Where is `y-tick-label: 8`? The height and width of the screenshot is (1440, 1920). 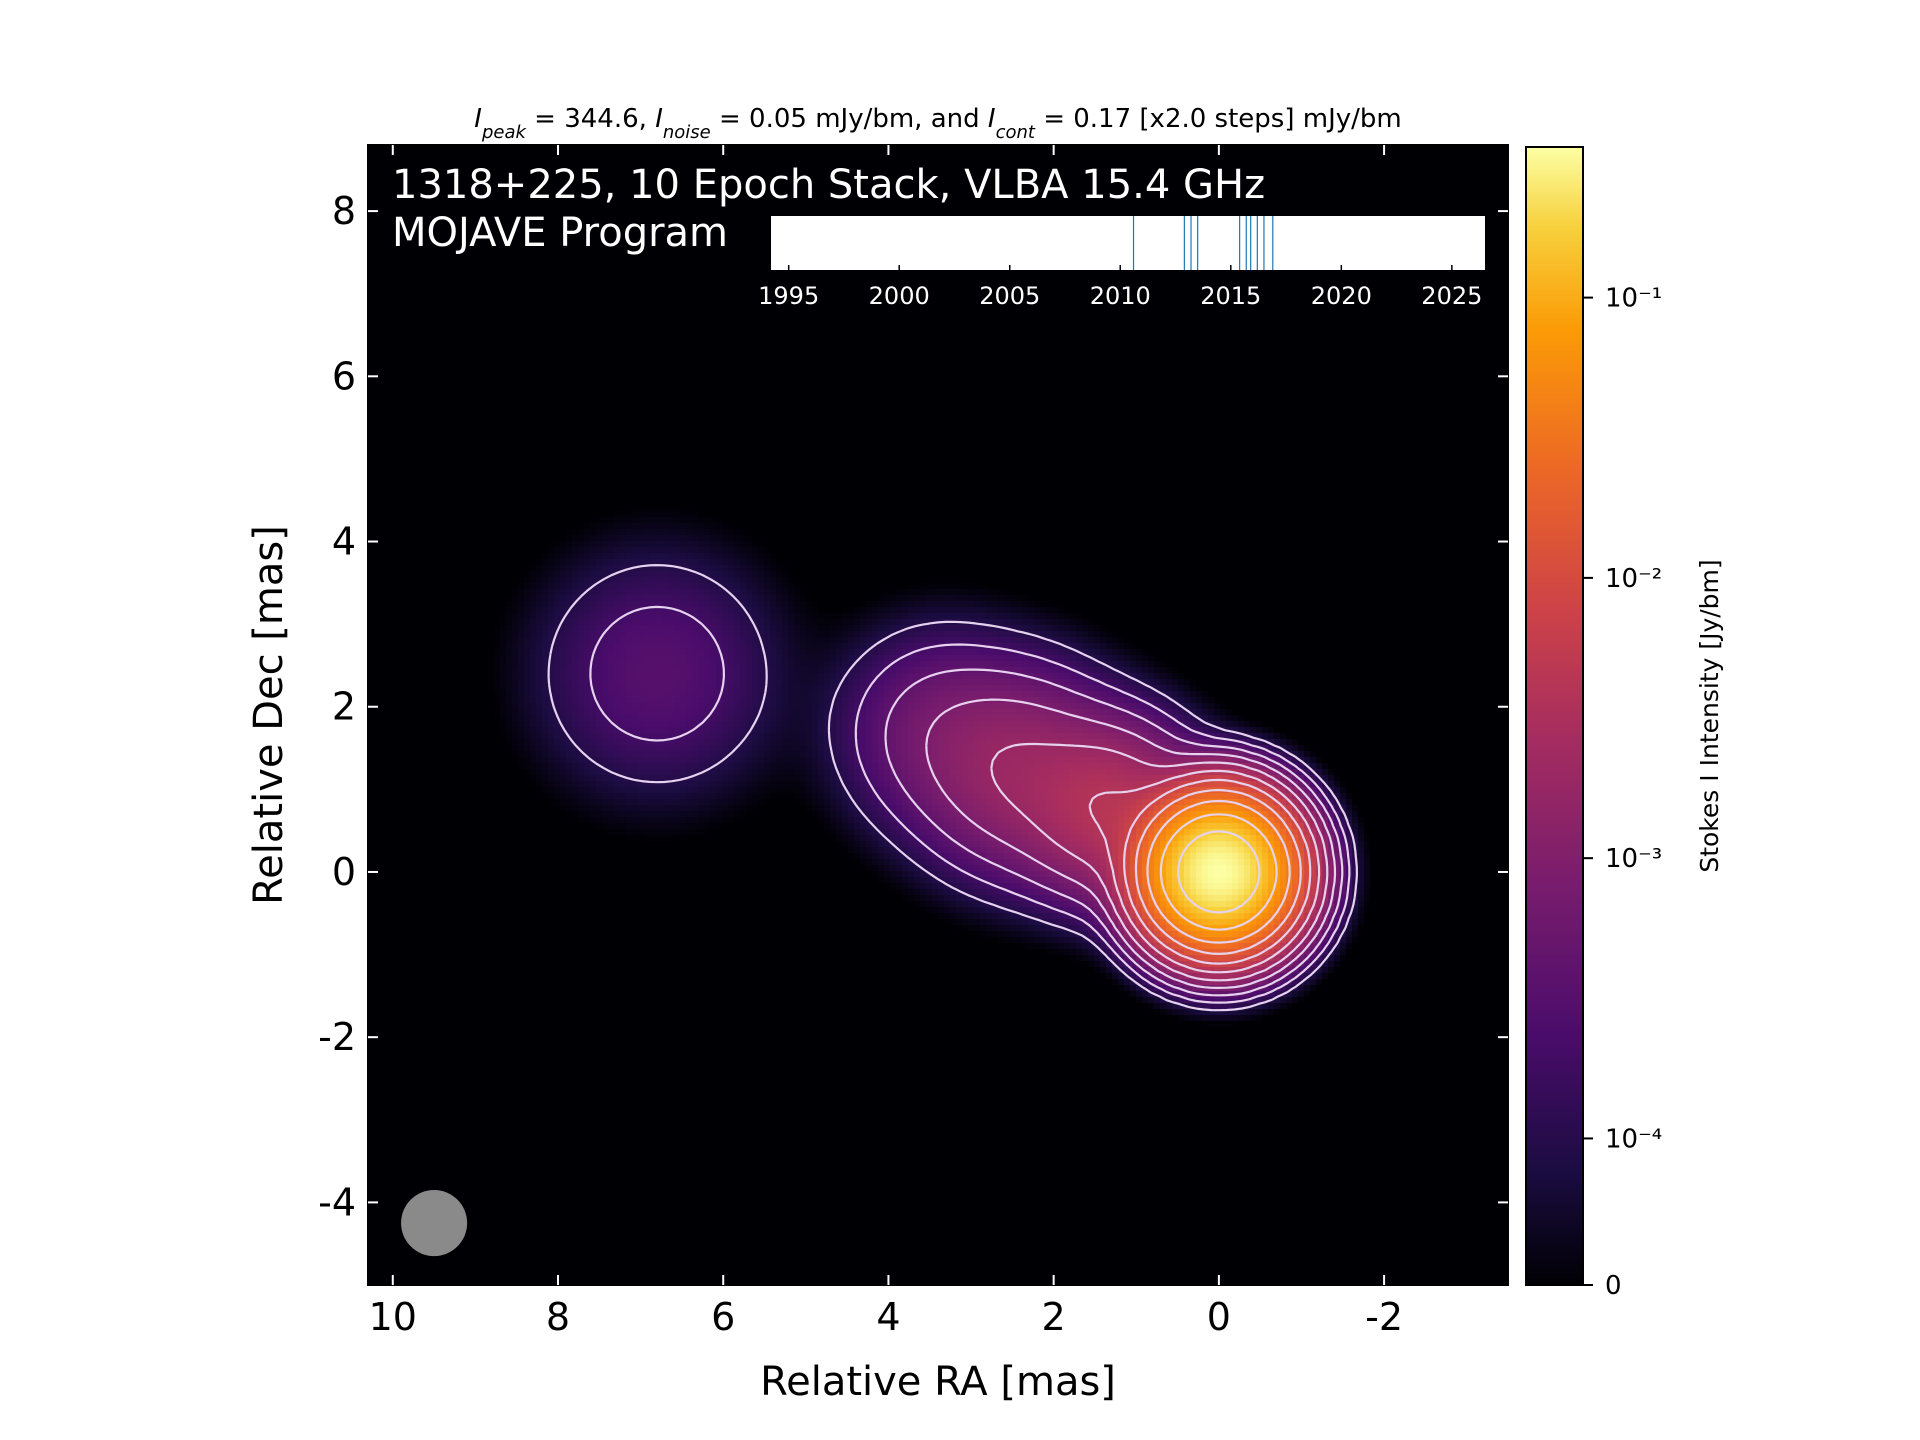 y-tick-label: 8 is located at coordinates (344, 211).